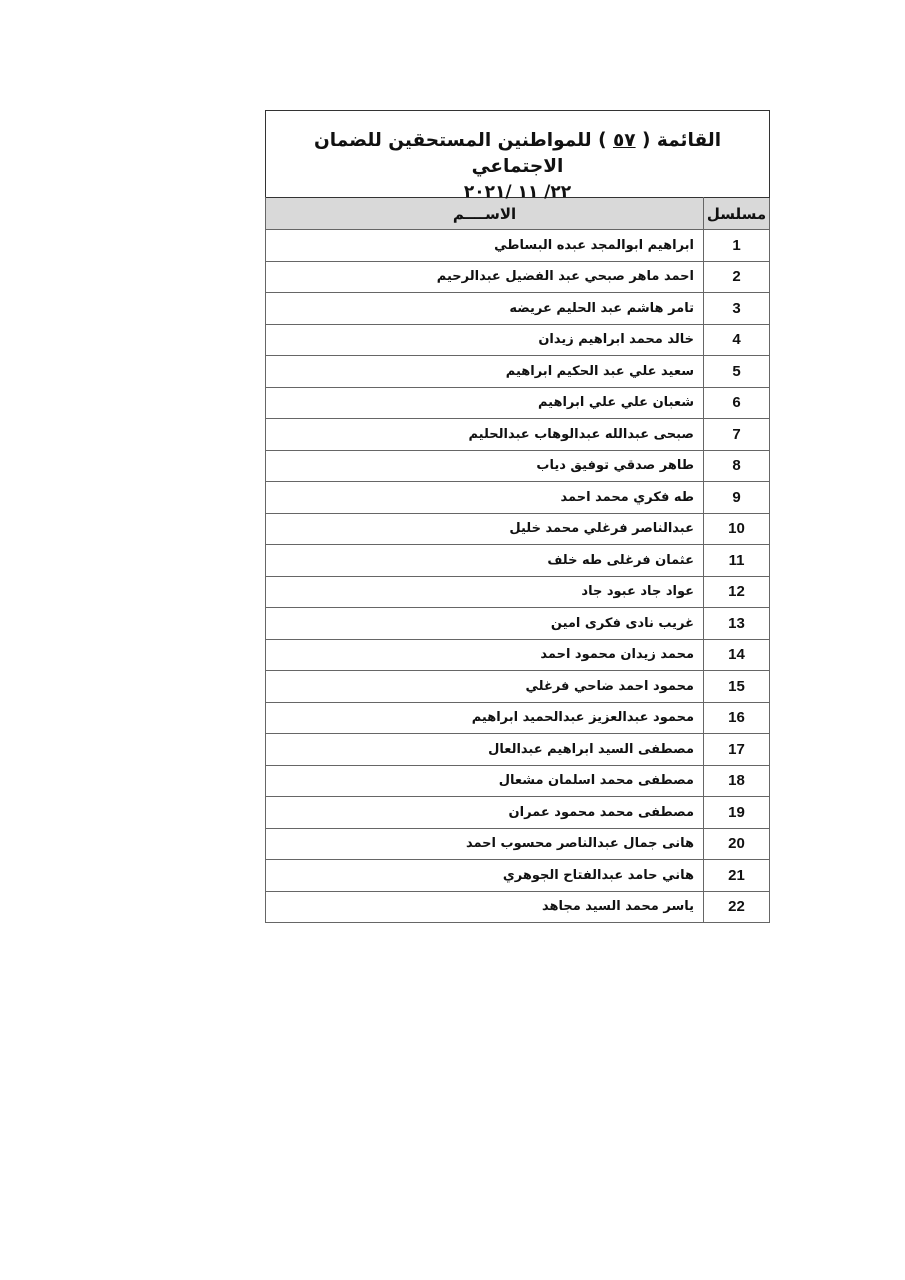 The image size is (905, 1280). What do you see at coordinates (484, 623) in the screenshot?
I see `name-cell: غريب نادى فكرى امين` at bounding box center [484, 623].